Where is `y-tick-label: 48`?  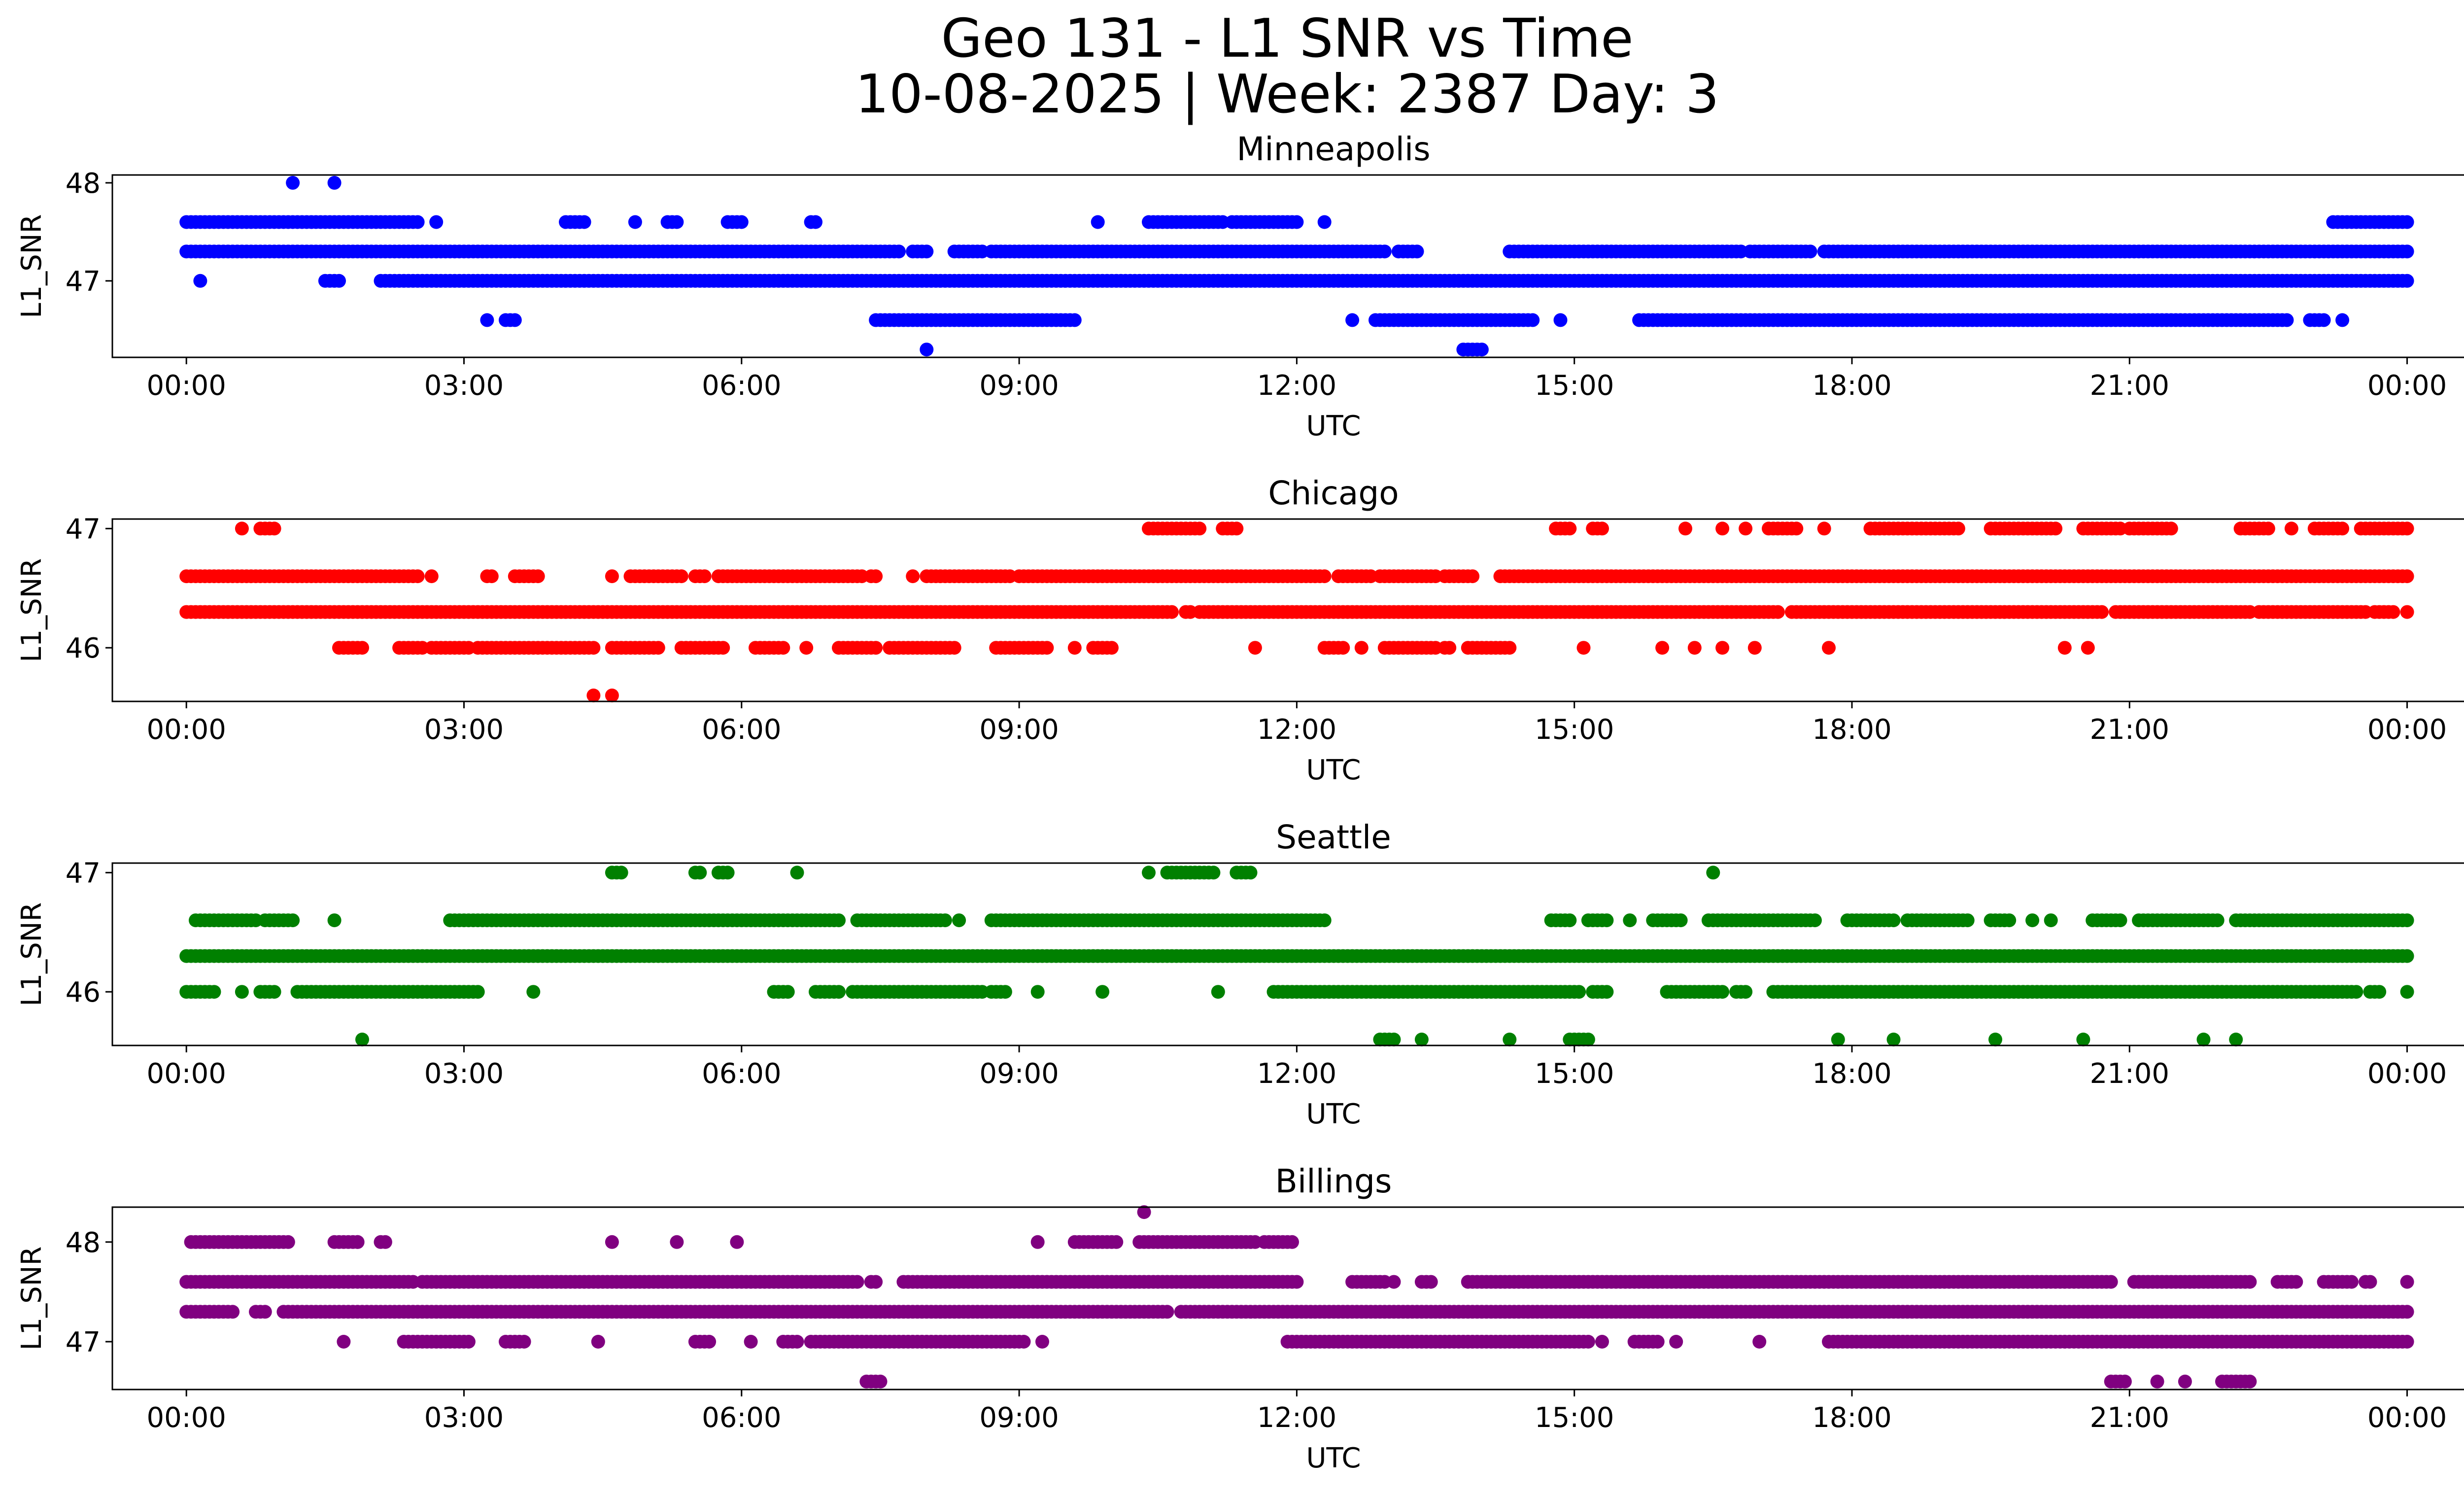
y-tick-label: 48 is located at coordinates (83, 184).